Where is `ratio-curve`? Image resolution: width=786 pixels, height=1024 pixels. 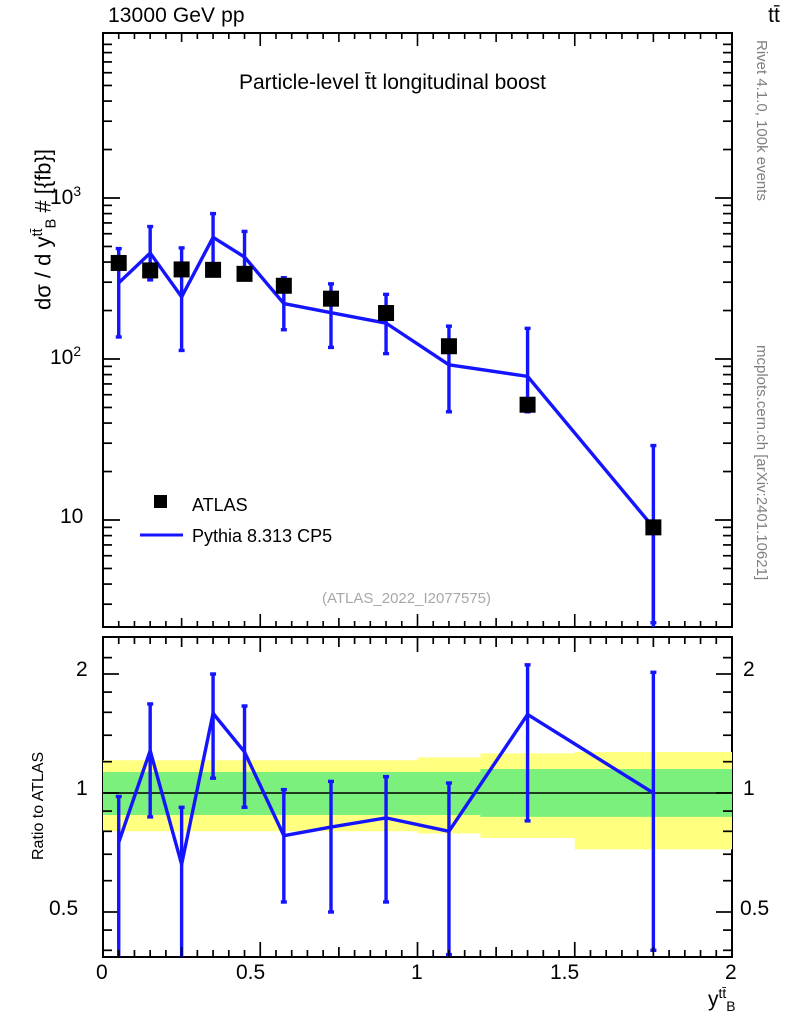 ratio-curve is located at coordinates (386, 789).